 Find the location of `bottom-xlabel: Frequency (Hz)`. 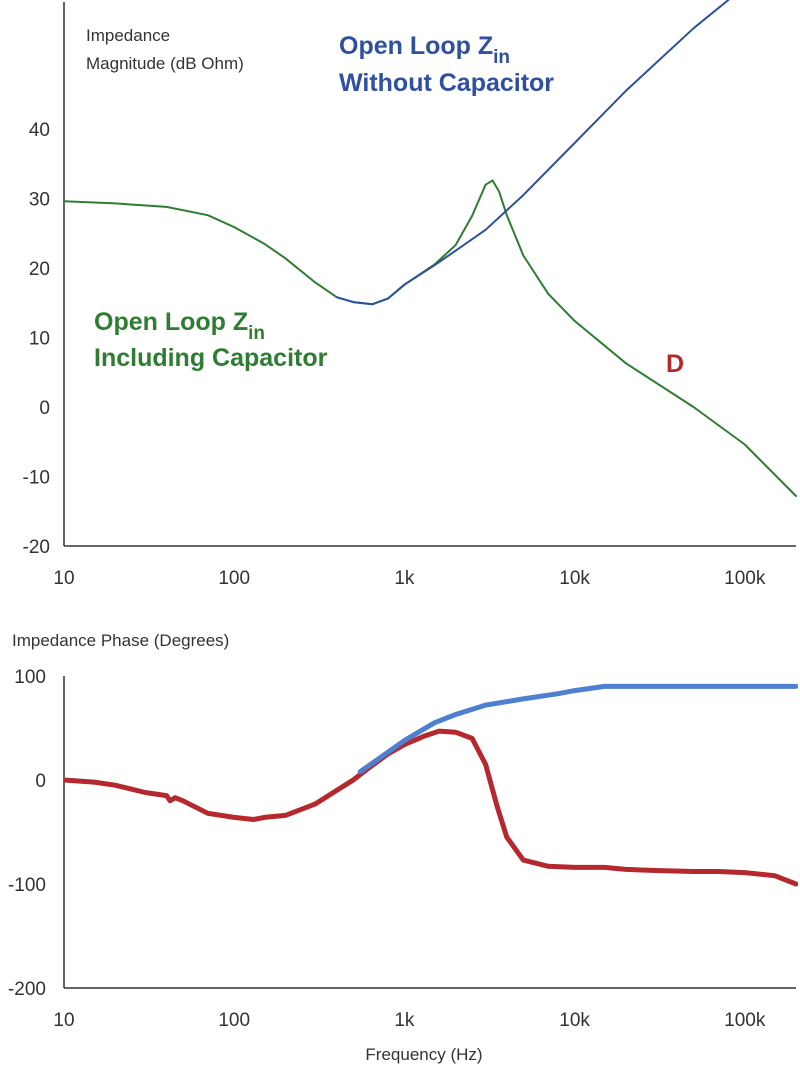

bottom-xlabel: Frequency (Hz) is located at coordinates (423, 1054).